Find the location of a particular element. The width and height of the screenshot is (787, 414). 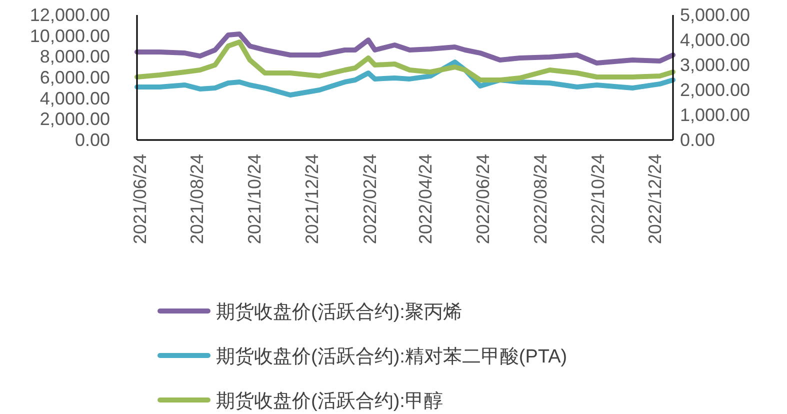

legend-label: 期货收盘价(活跃合约):精对苯二甲酸(PTA) is located at coordinates (392, 357).